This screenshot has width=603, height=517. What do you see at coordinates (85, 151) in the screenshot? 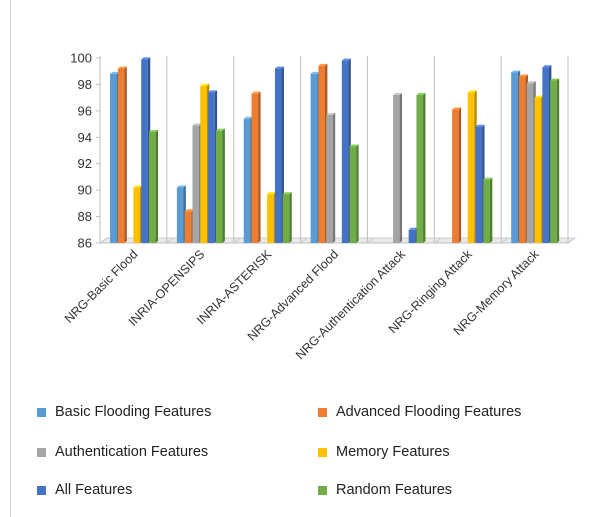
I see `y-axis: 86 88 90 92 94 96 98 100` at bounding box center [85, 151].